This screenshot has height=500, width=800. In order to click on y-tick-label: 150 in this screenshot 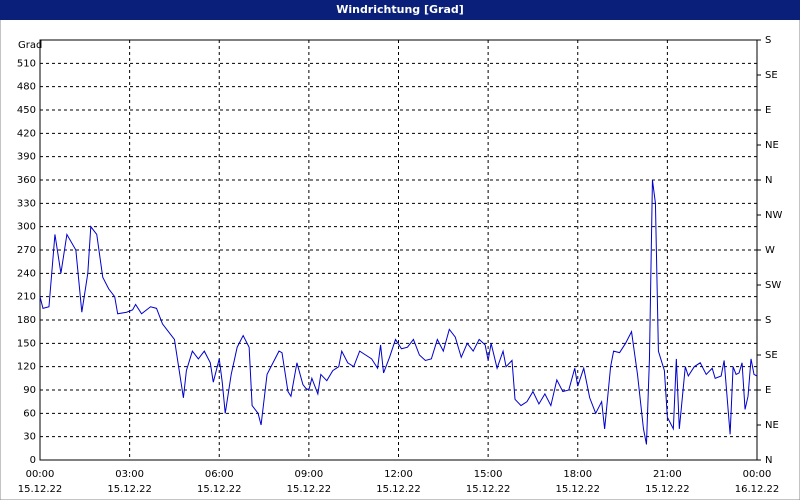, I will do `click(26, 343)`.